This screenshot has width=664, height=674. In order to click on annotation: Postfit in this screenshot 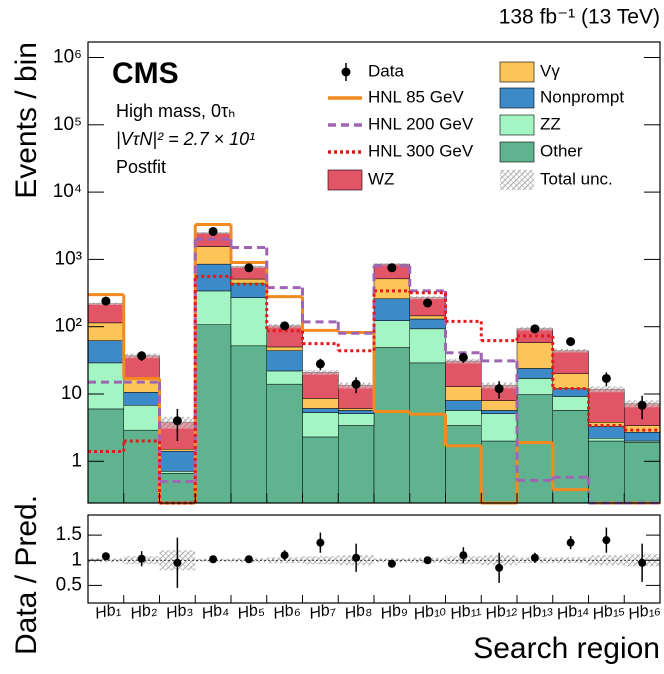, I will do `click(141, 167)`.